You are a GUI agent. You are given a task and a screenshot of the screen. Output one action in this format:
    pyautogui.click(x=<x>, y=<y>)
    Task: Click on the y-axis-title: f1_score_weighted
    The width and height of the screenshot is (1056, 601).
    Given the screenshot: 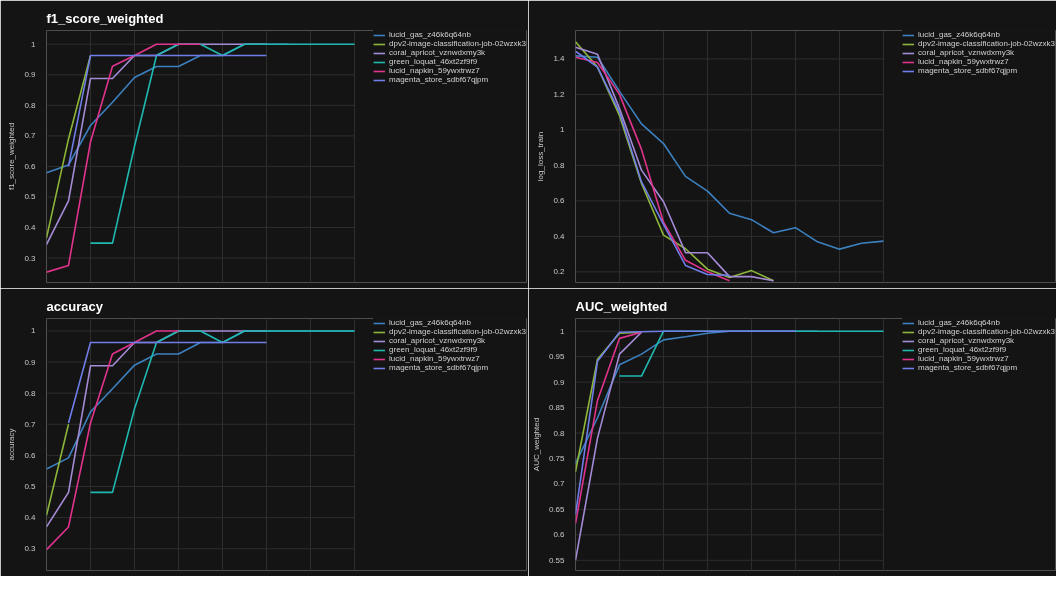 What is the action you would take?
    pyautogui.click(x=12, y=156)
    